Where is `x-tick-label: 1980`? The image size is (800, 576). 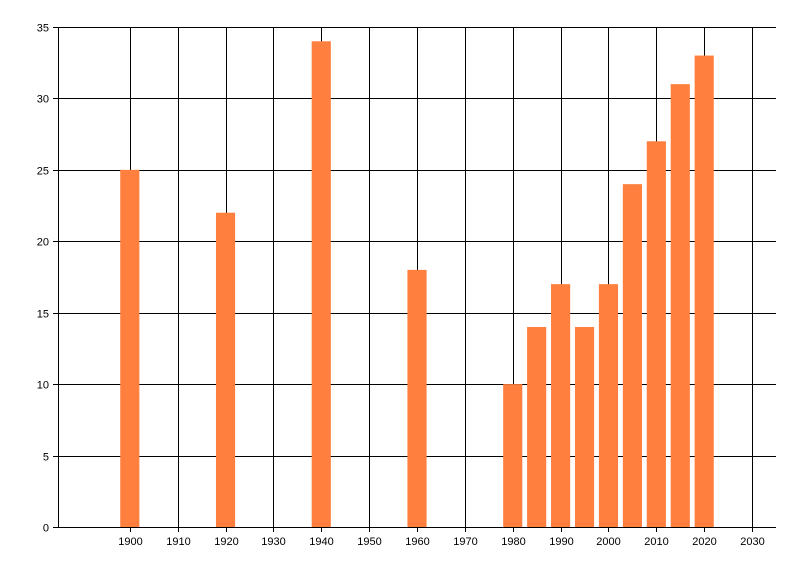
x-tick-label: 1980 is located at coordinates (513, 542).